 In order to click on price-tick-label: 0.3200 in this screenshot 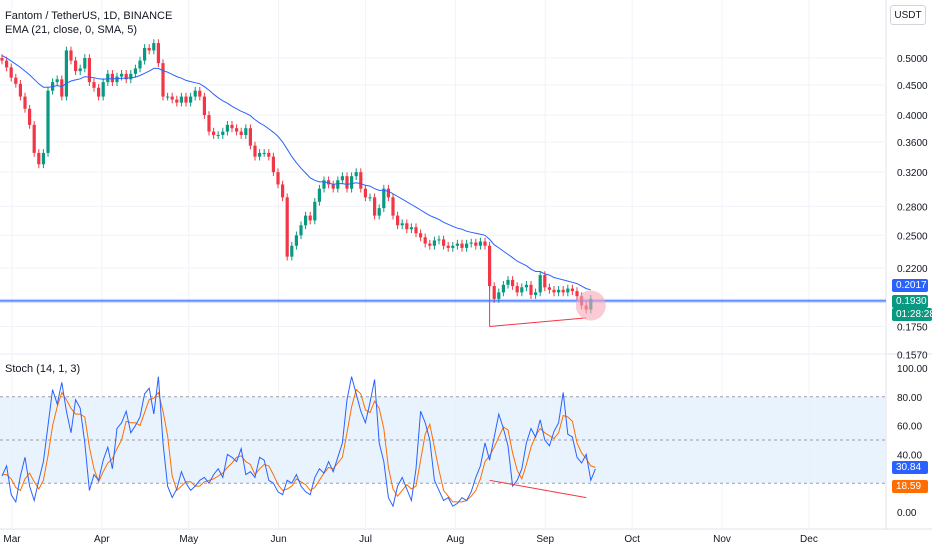, I will do `click(912, 173)`.